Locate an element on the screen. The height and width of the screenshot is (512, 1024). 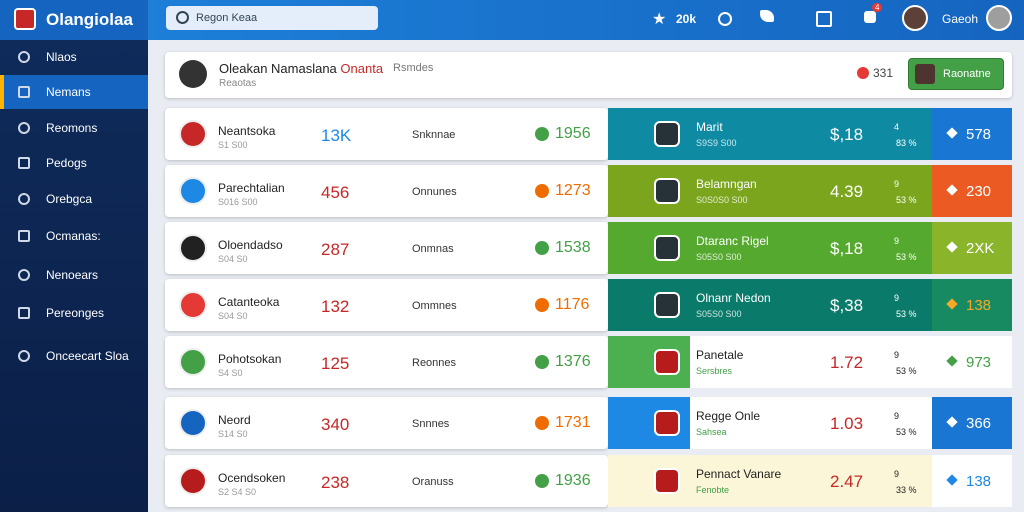
label: Onnunes is located at coordinates (434, 192).